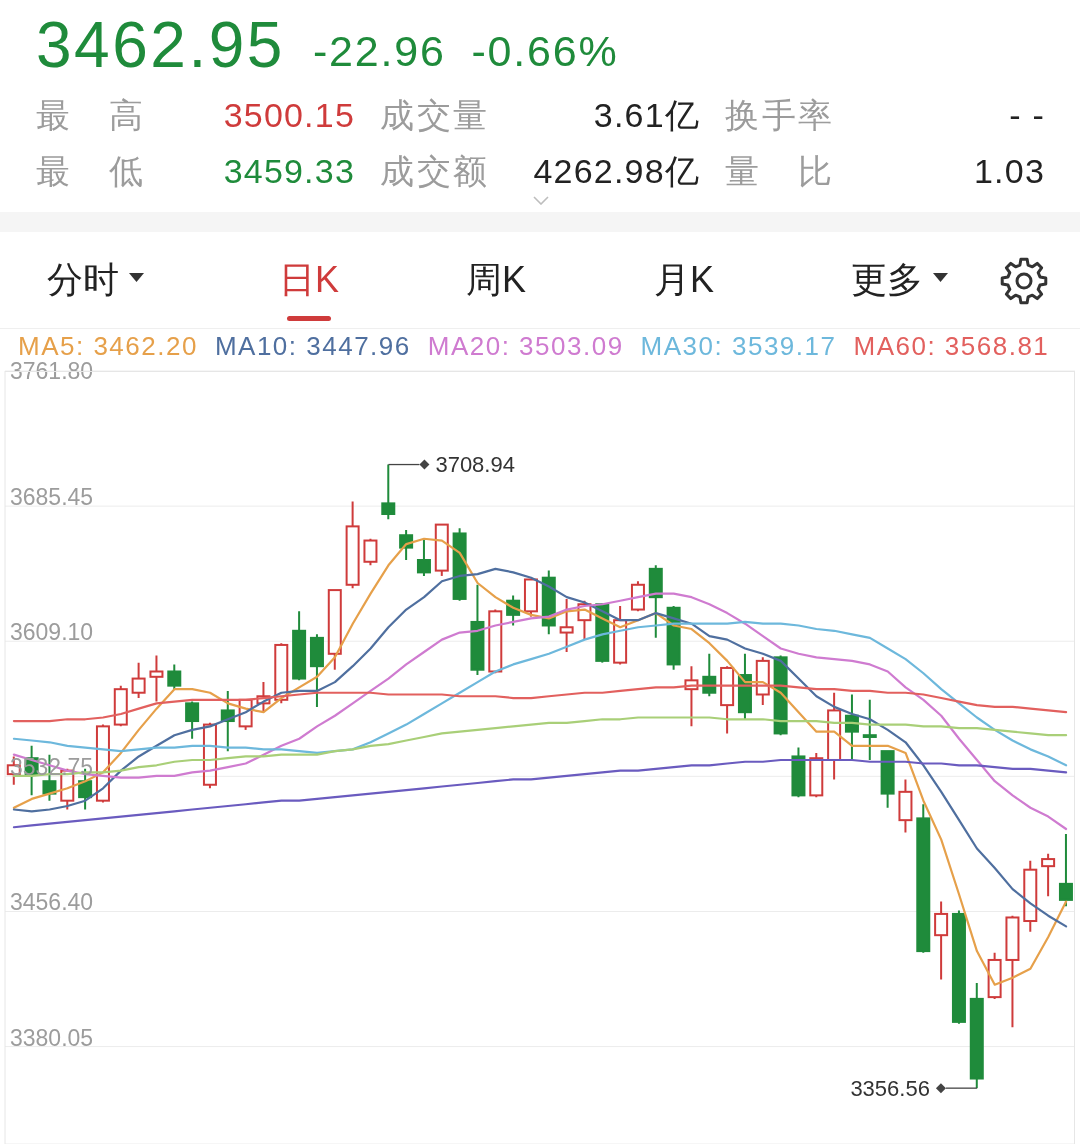 This screenshot has width=1080, height=1144. Describe the element at coordinates (683, 279) in the screenshot. I see `text: 月K` at that location.